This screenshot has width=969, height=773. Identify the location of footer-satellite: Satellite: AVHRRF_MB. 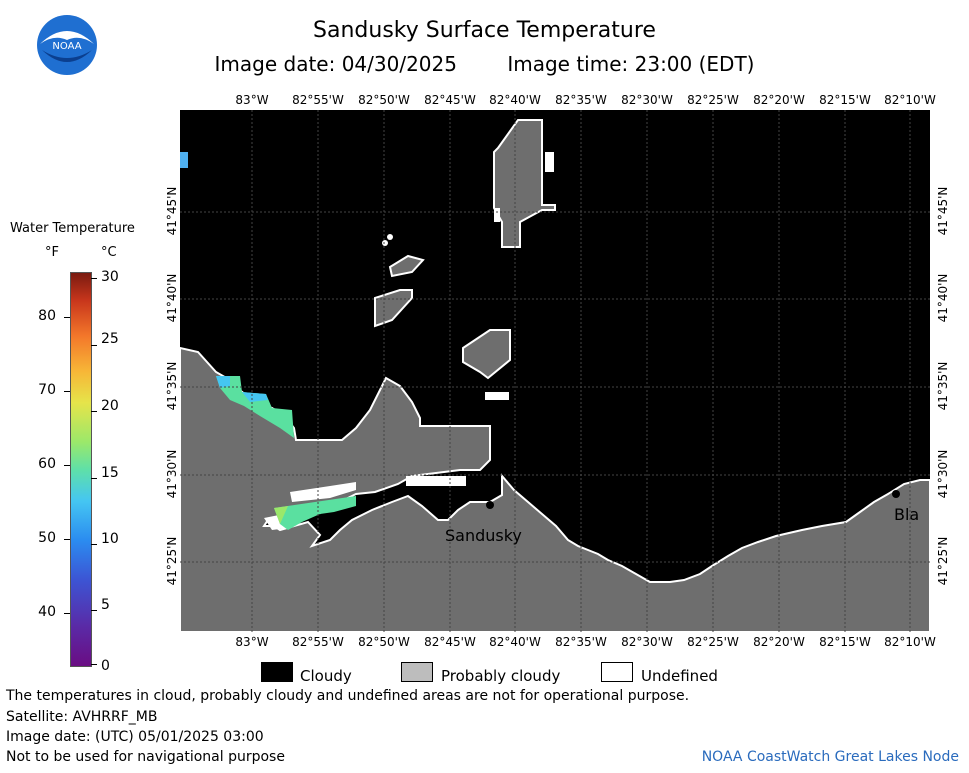
(82, 717).